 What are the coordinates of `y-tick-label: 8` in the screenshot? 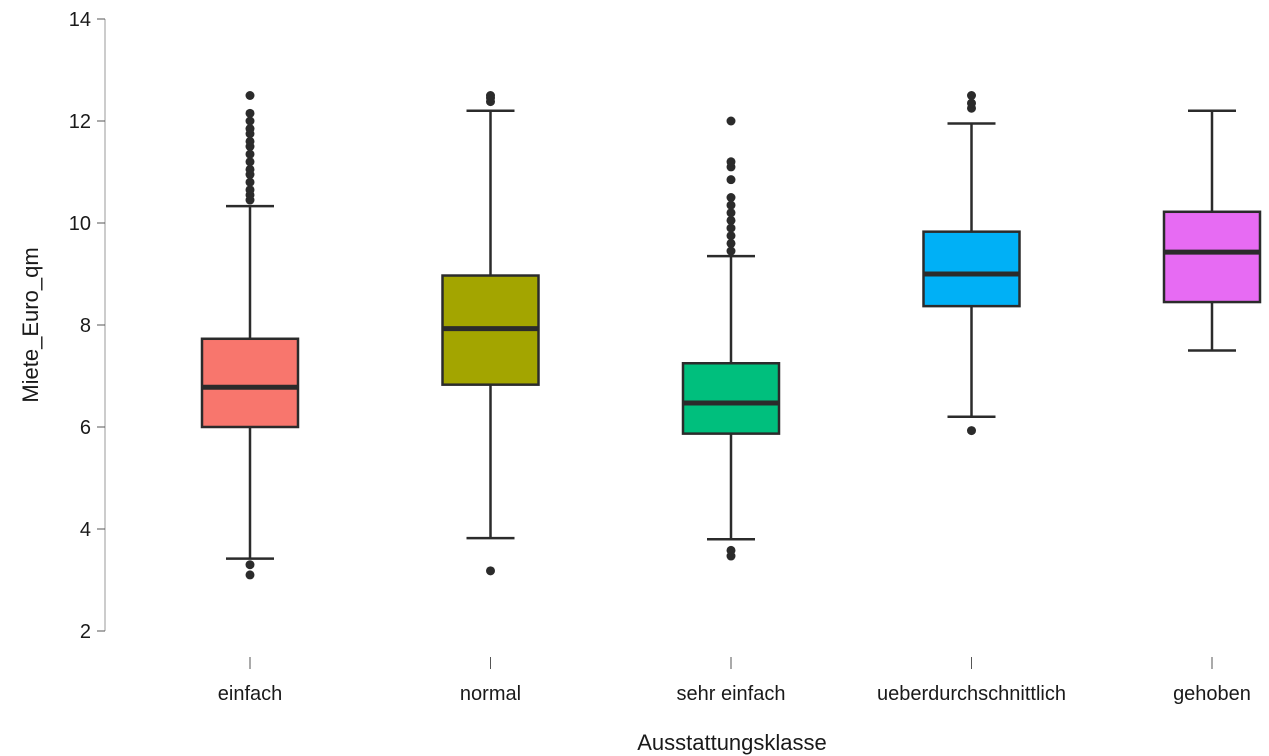 It's located at (85, 326).